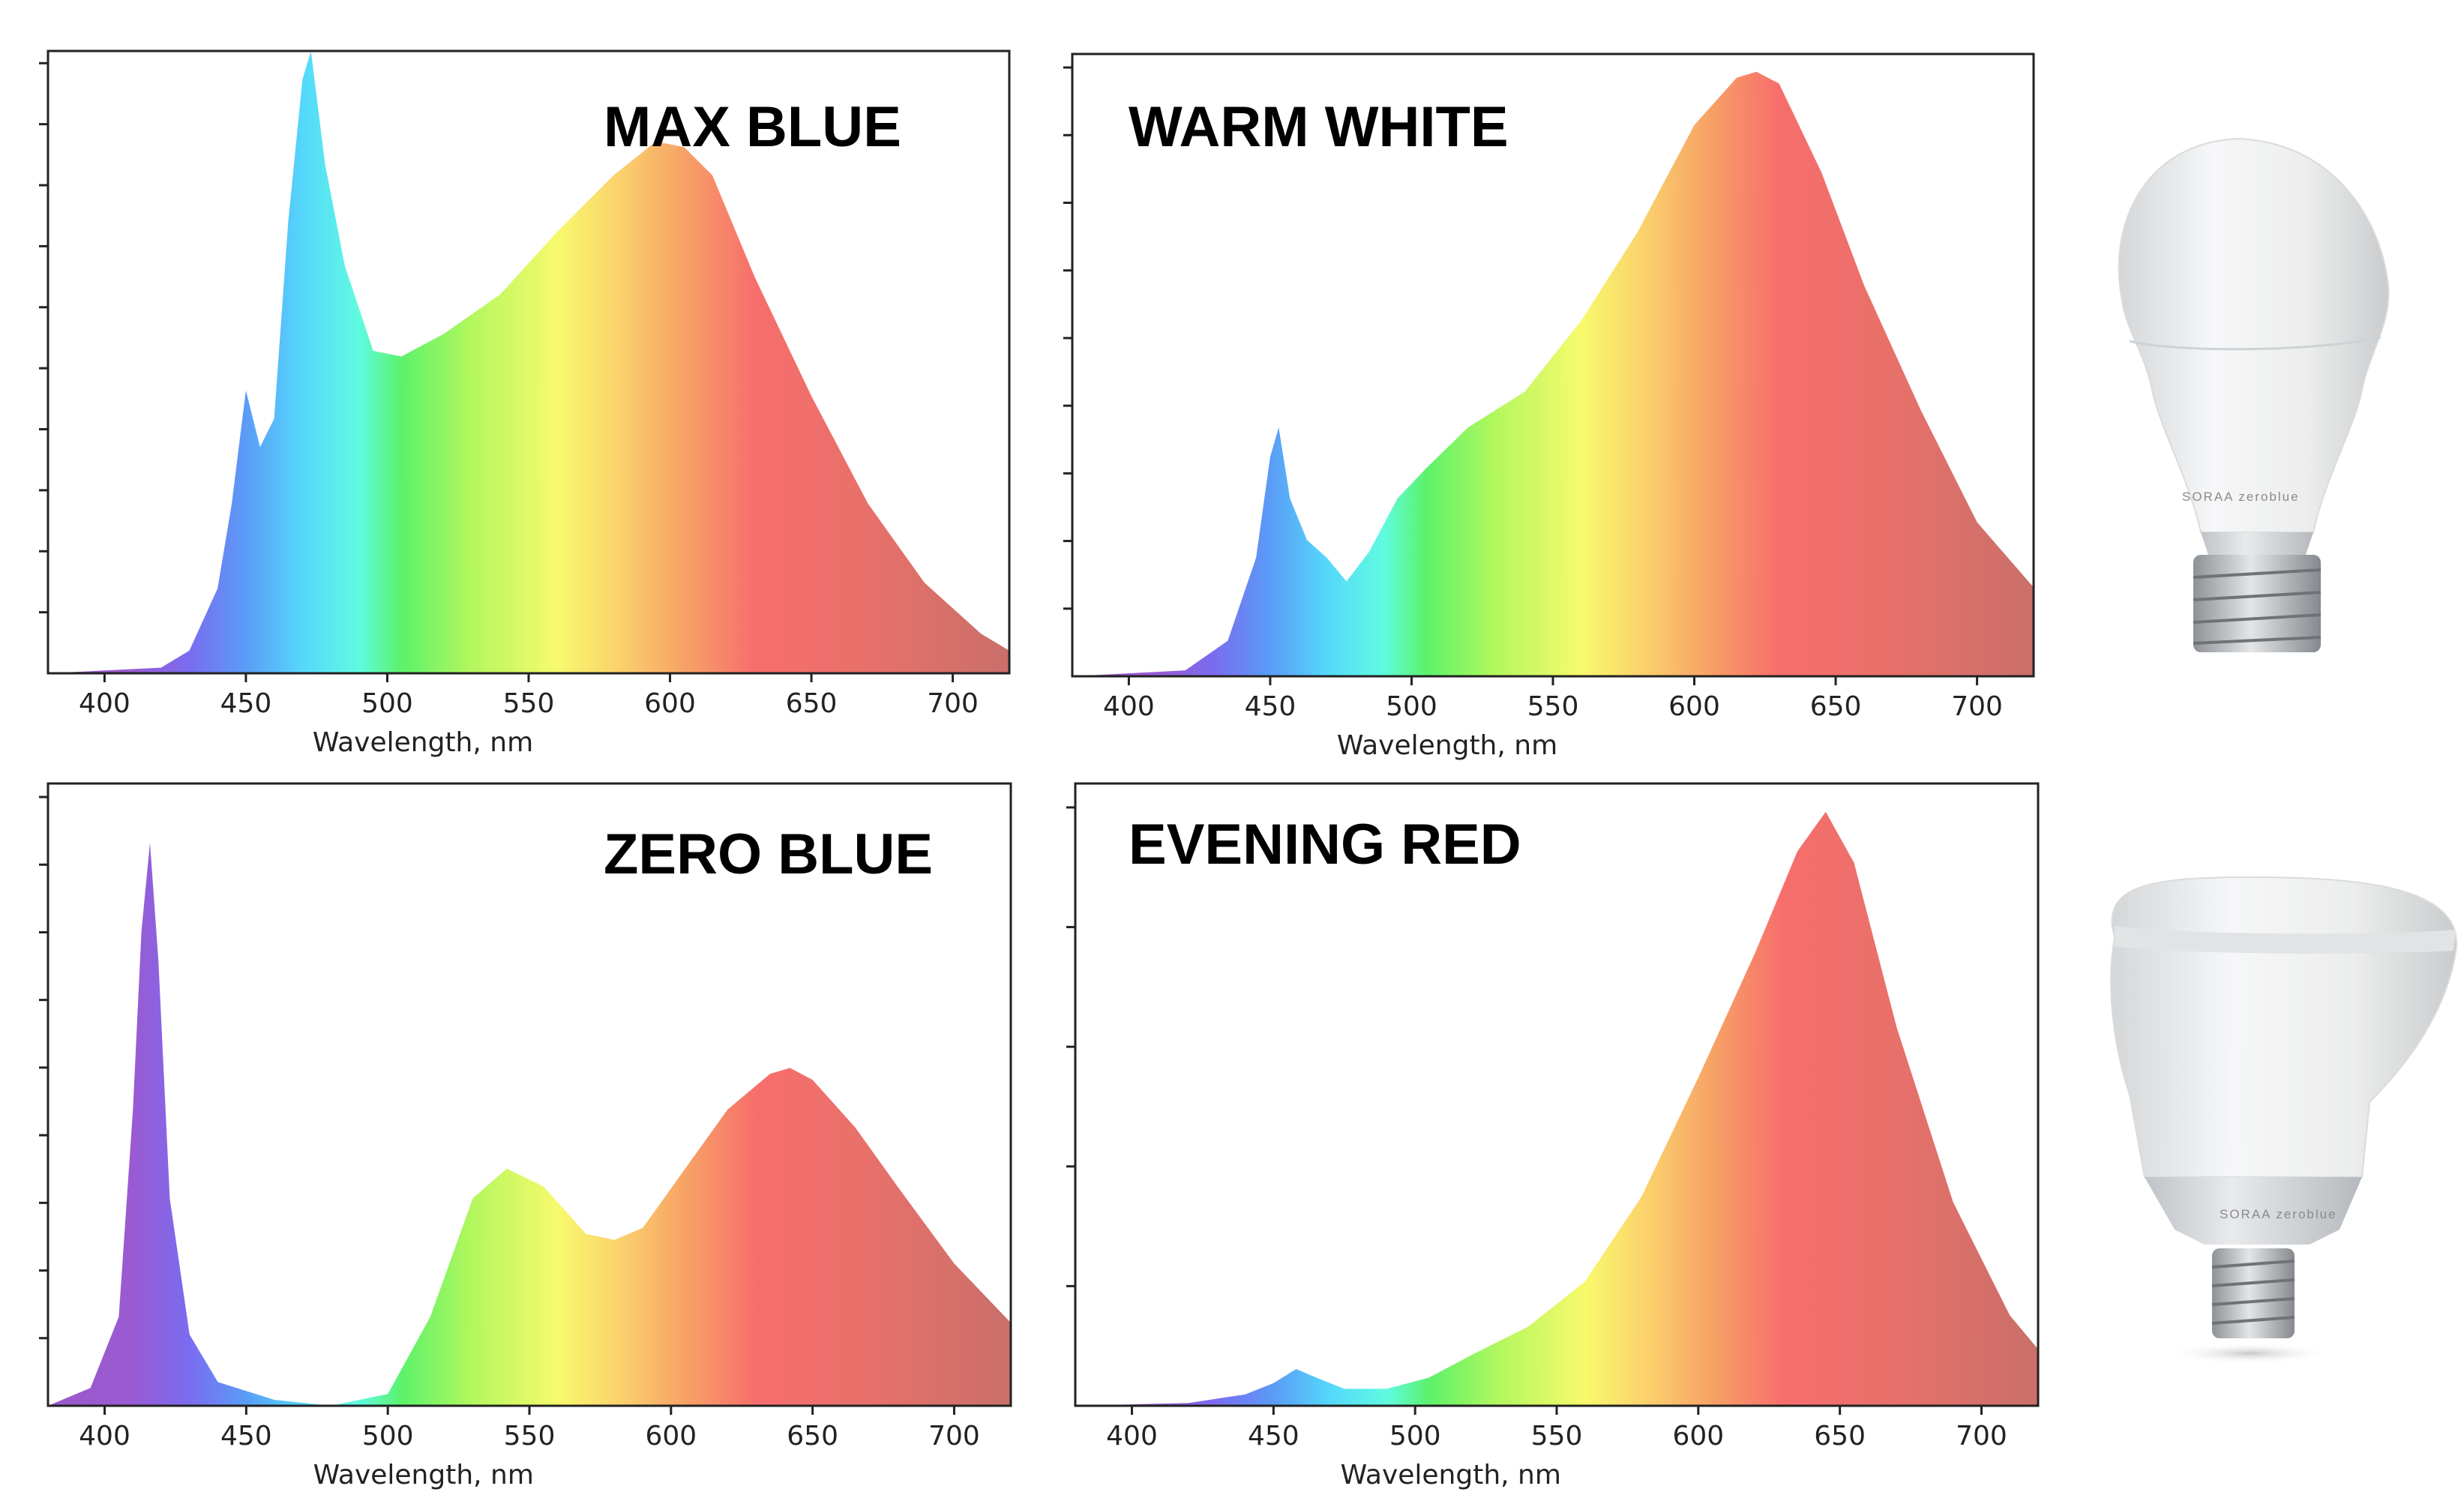 This screenshot has width=2464, height=1498. What do you see at coordinates (1319, 127) in the screenshot?
I see `chart-title: WARM WHITE` at bounding box center [1319, 127].